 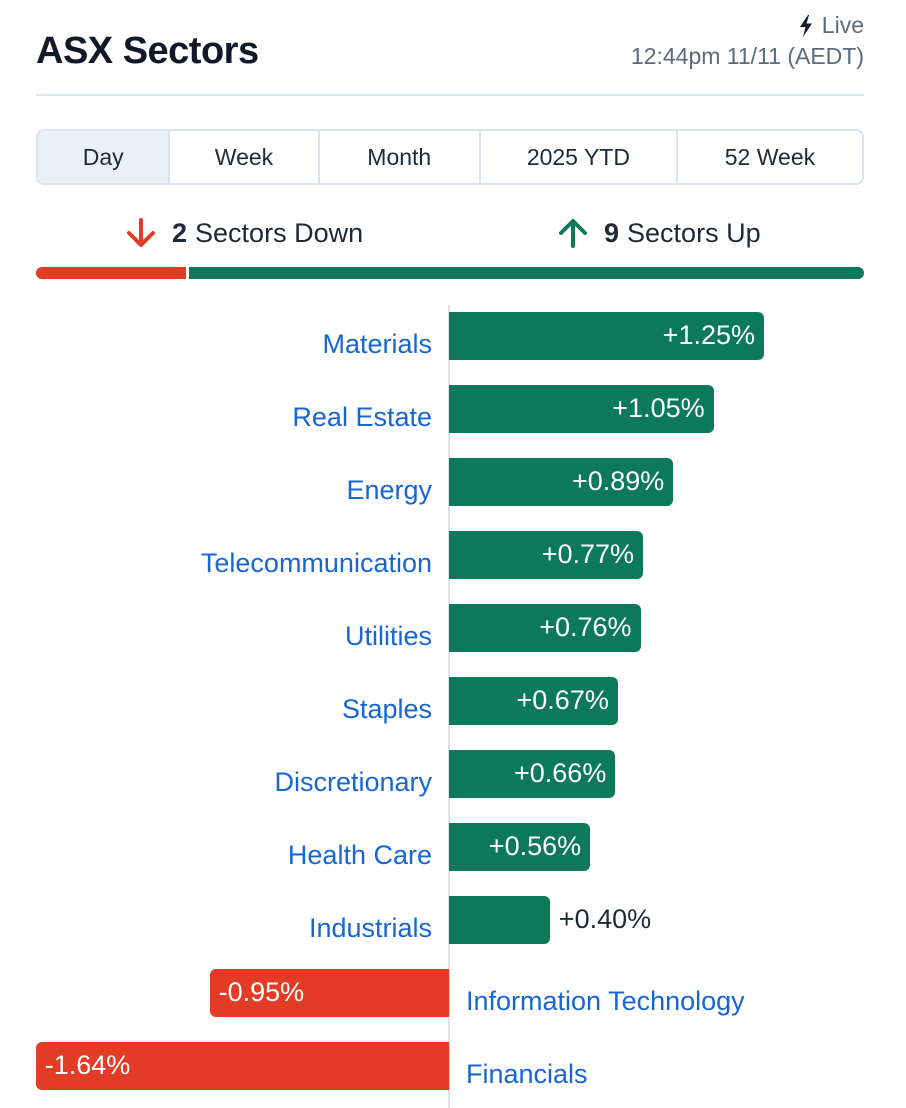 I want to click on bar-information-technology, so click(x=329, y=993).